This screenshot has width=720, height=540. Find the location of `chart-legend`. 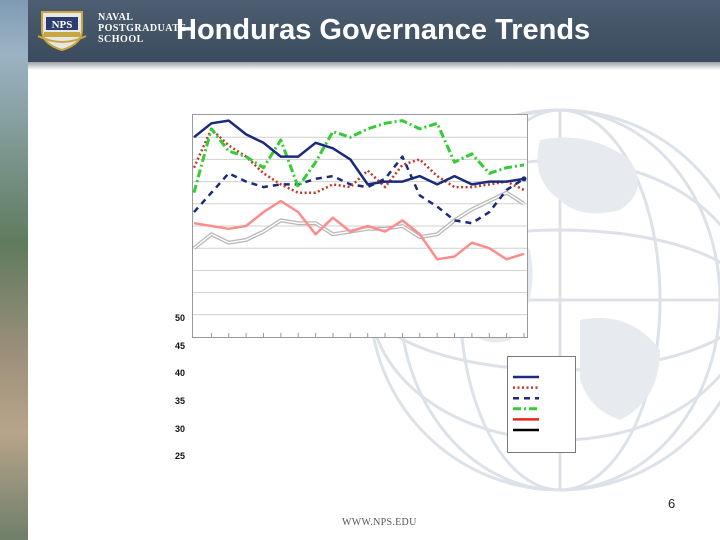

chart-legend is located at coordinates (541, 404).